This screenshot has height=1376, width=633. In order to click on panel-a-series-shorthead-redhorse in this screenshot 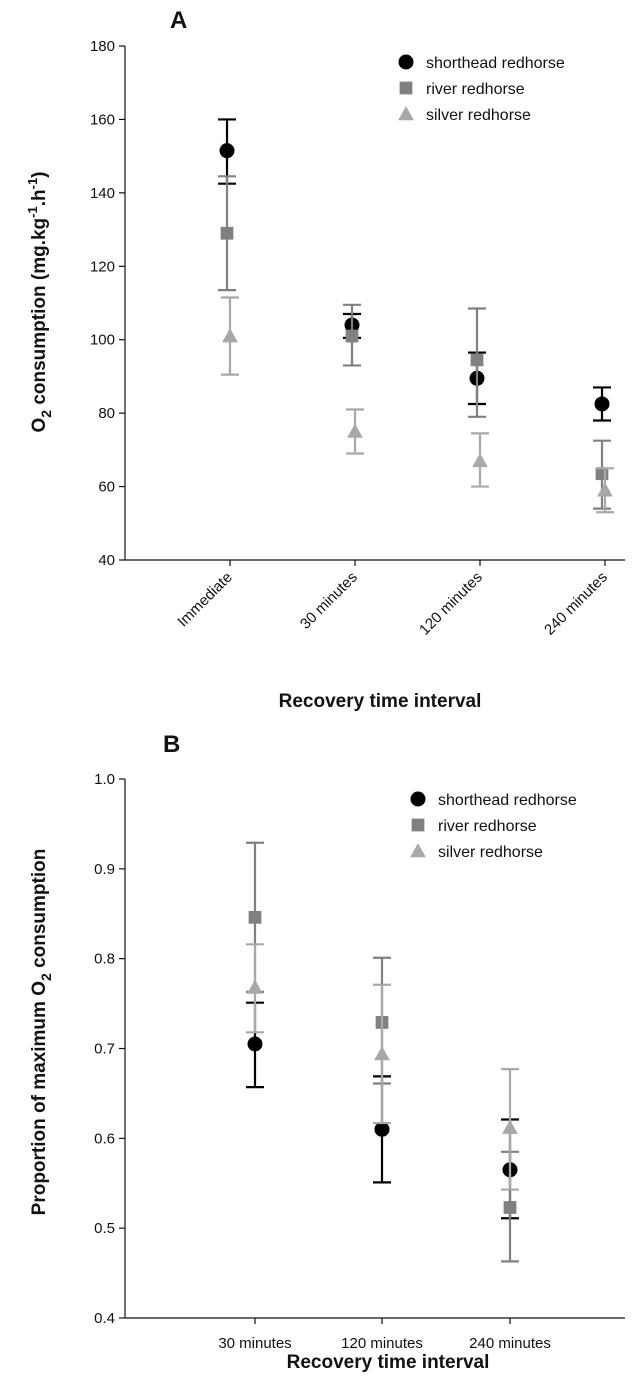, I will do `click(414, 270)`.